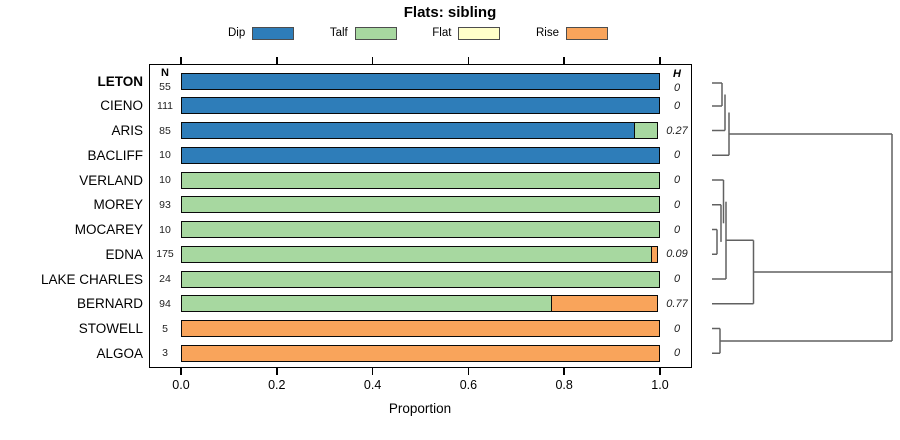 The image size is (900, 440). Describe the element at coordinates (115, 155) in the screenshot. I see `row-label-bacliff: BACLIFF` at that location.